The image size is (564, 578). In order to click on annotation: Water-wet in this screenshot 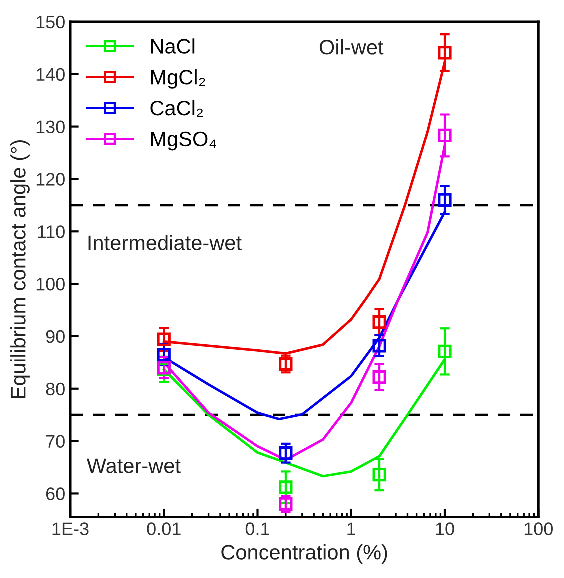, I will do `click(133, 466)`.